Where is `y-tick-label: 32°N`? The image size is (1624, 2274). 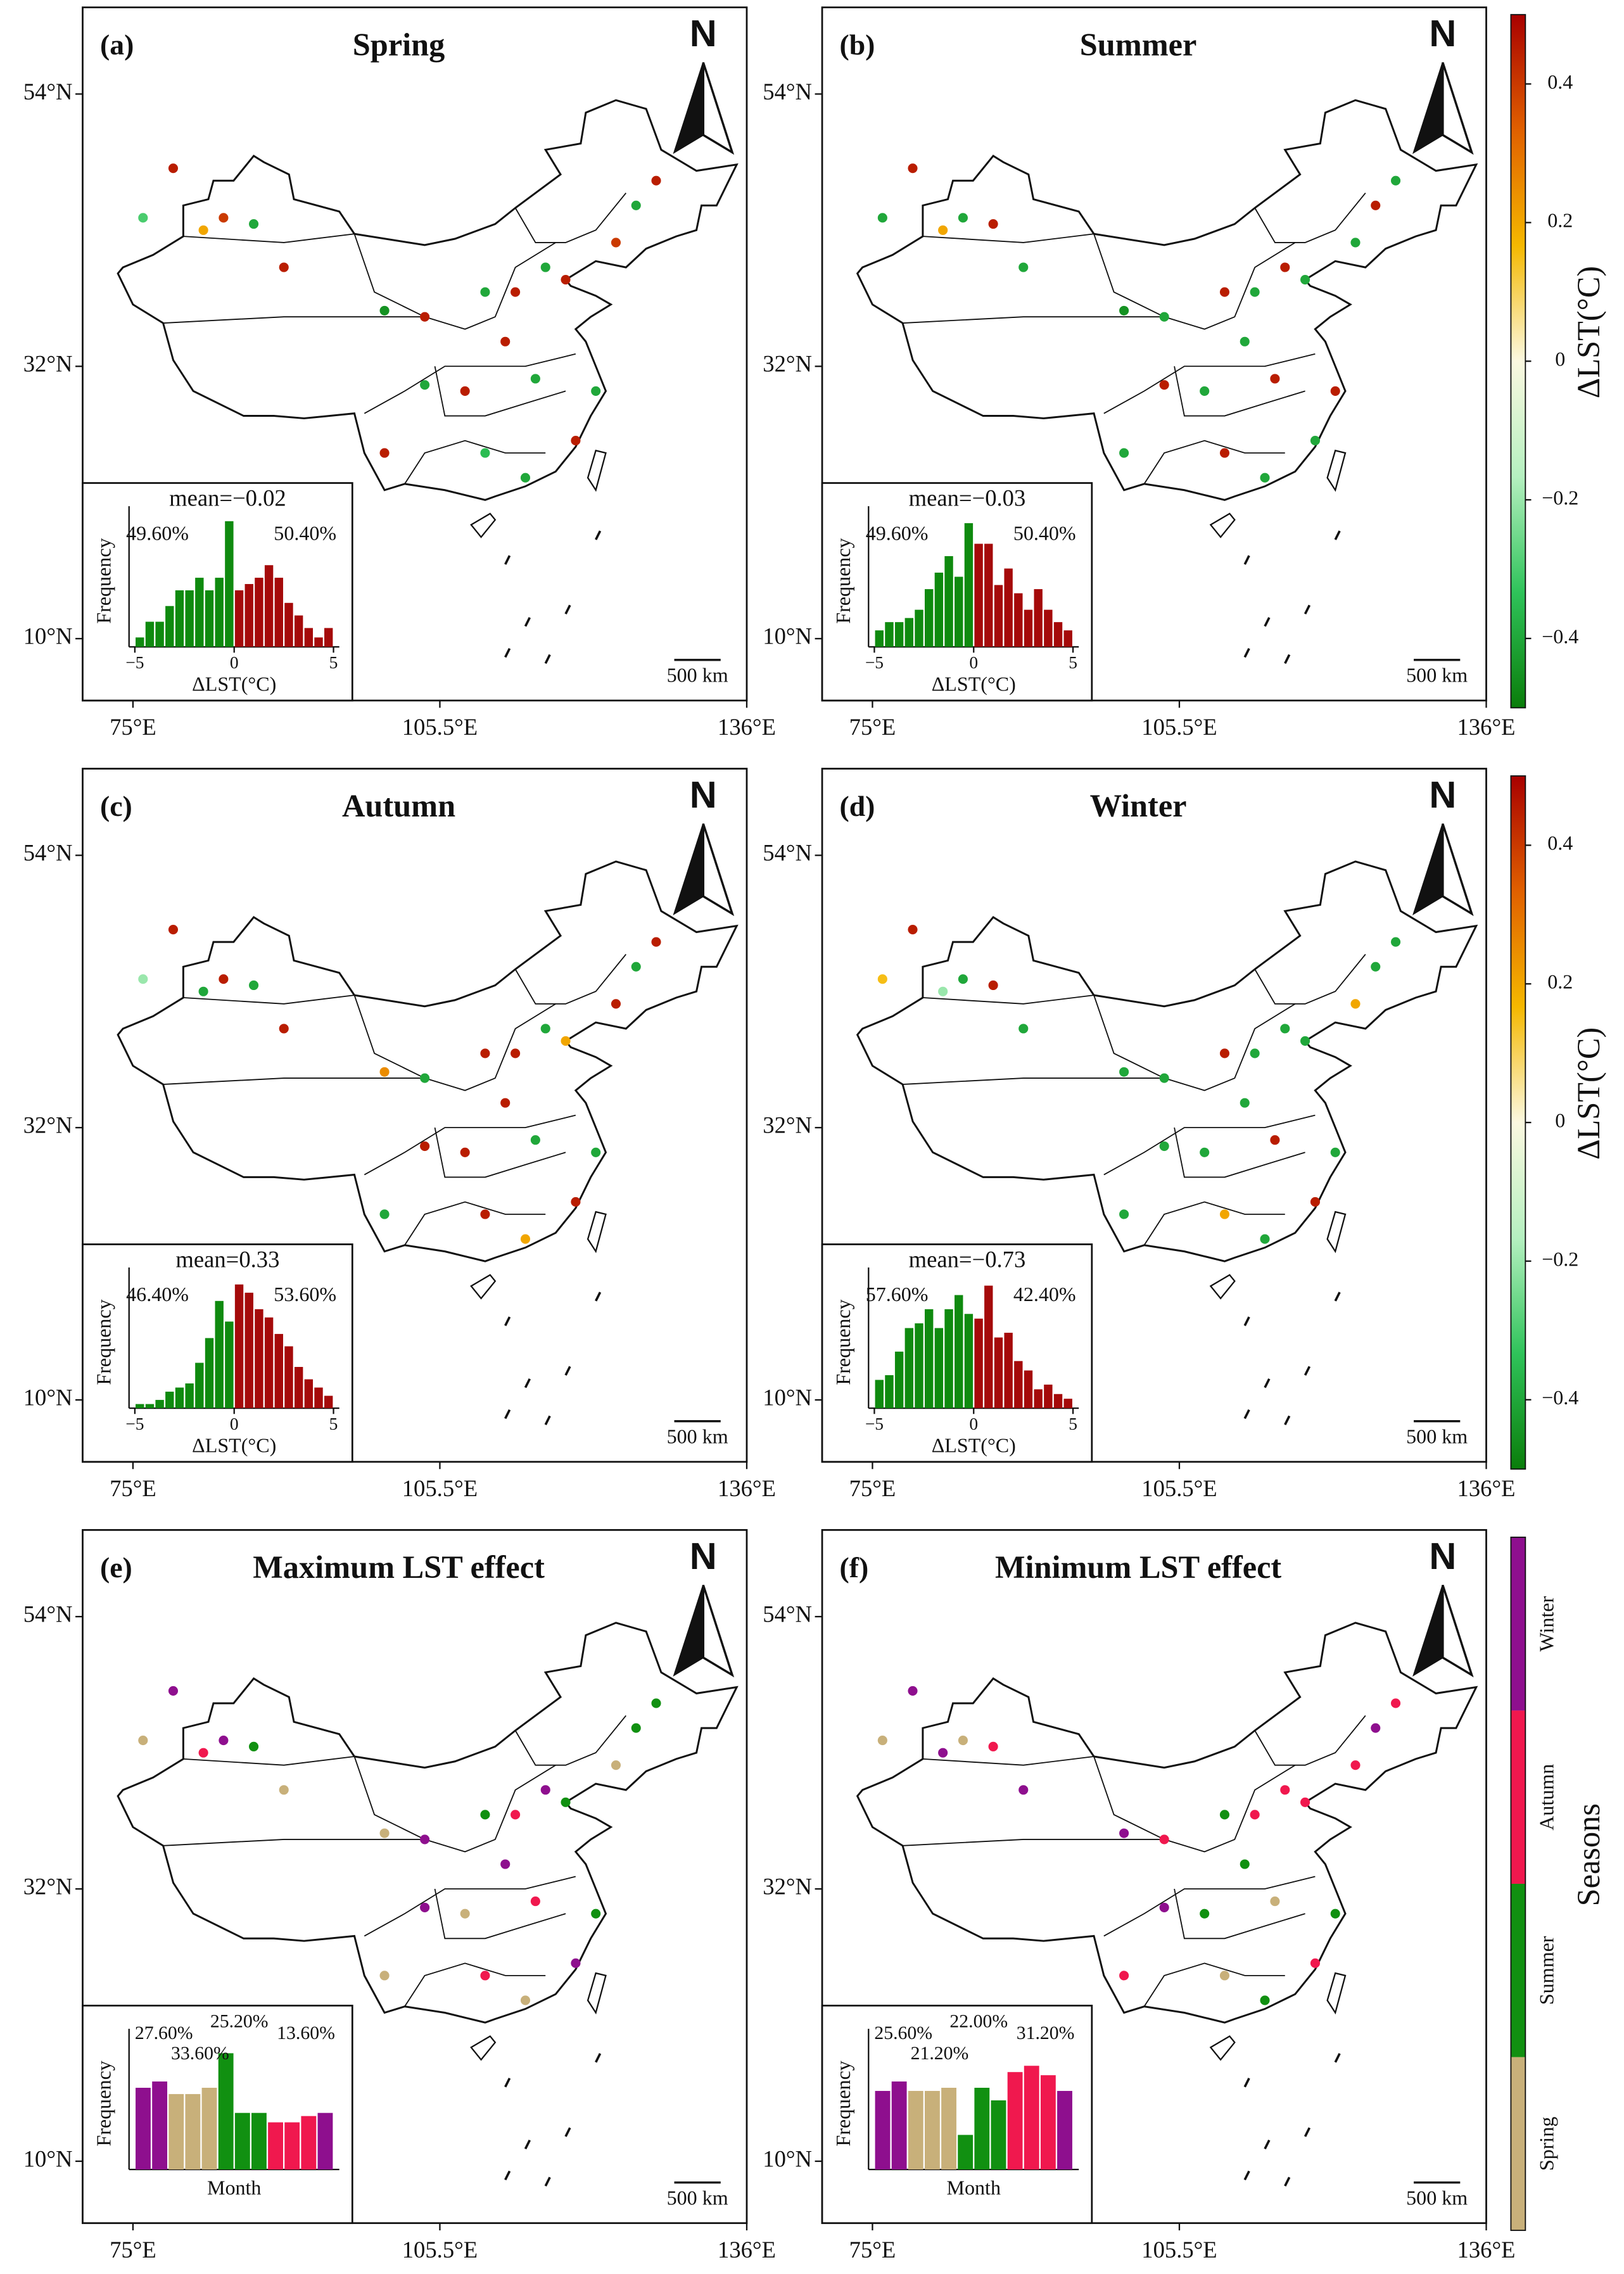
y-tick-label: 32°N is located at coordinates (48, 1886).